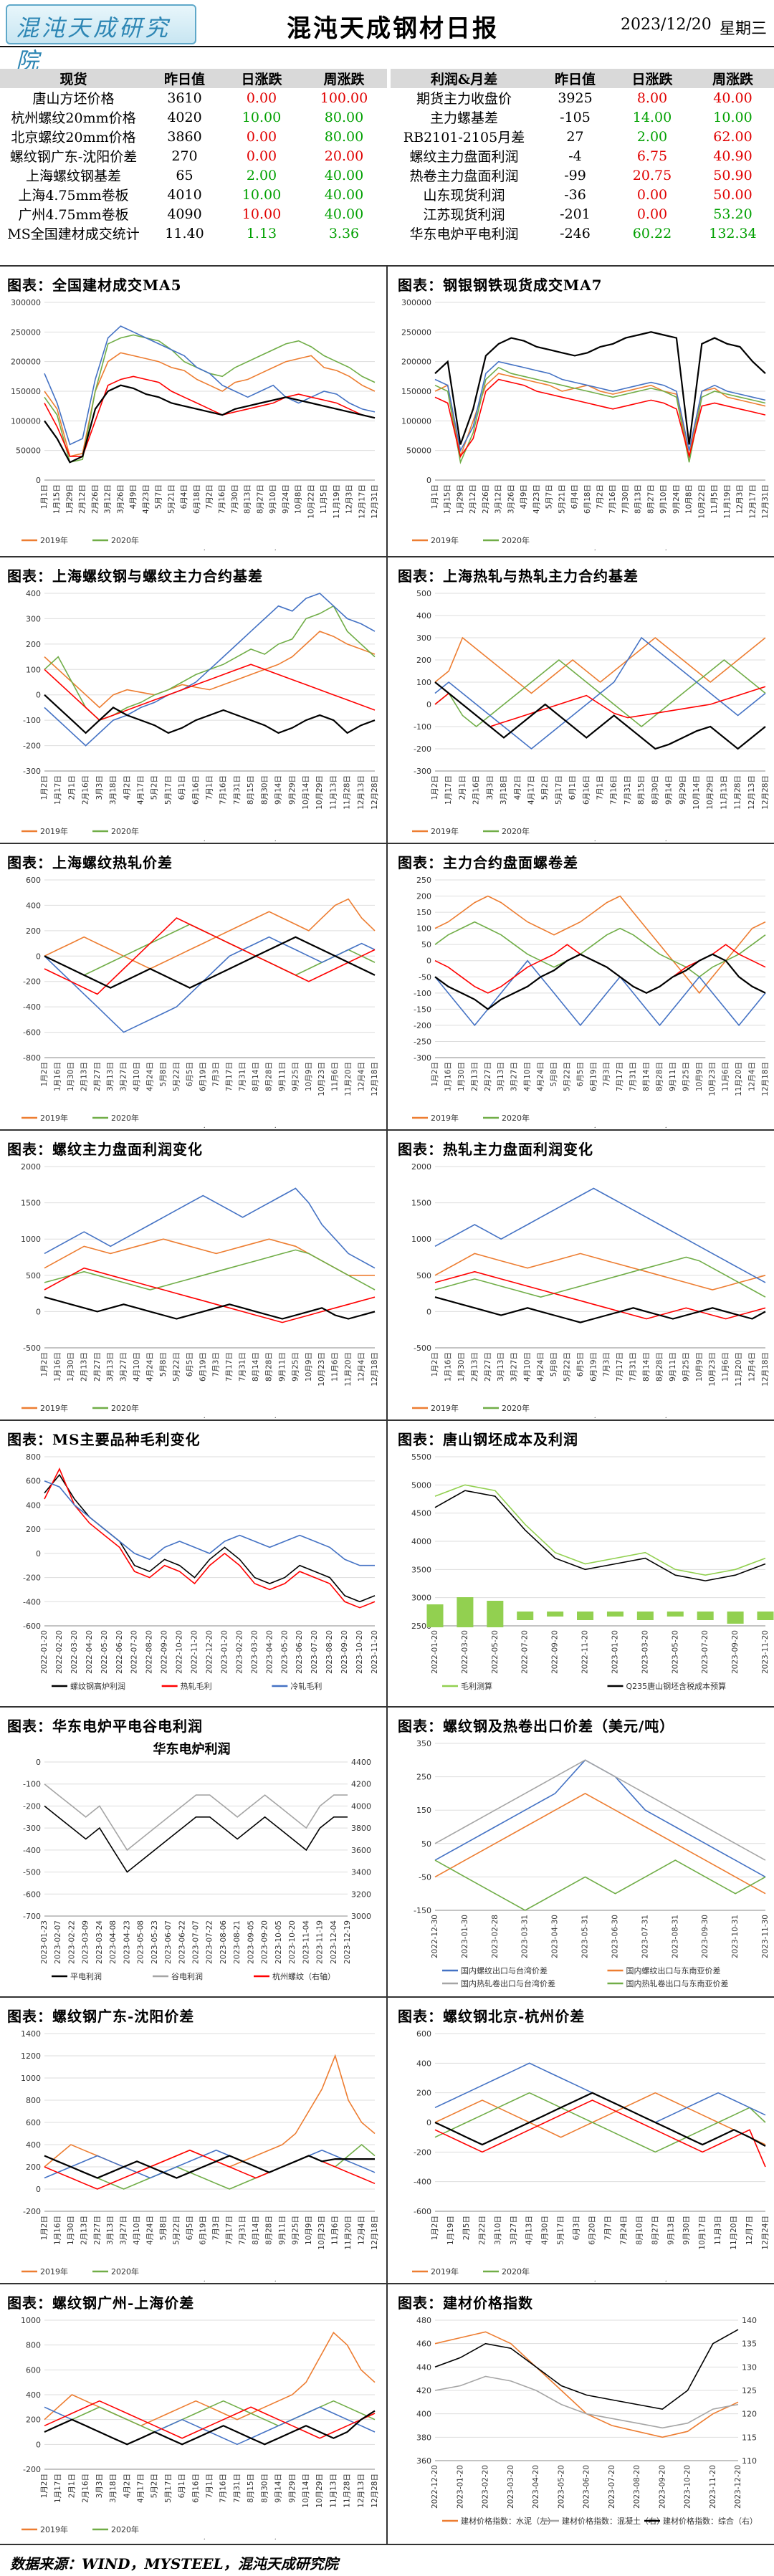  What do you see at coordinates (673, 1971) in the screenshot?
I see `legend-label: 国内螺纹出口与东南亚价差` at bounding box center [673, 1971].